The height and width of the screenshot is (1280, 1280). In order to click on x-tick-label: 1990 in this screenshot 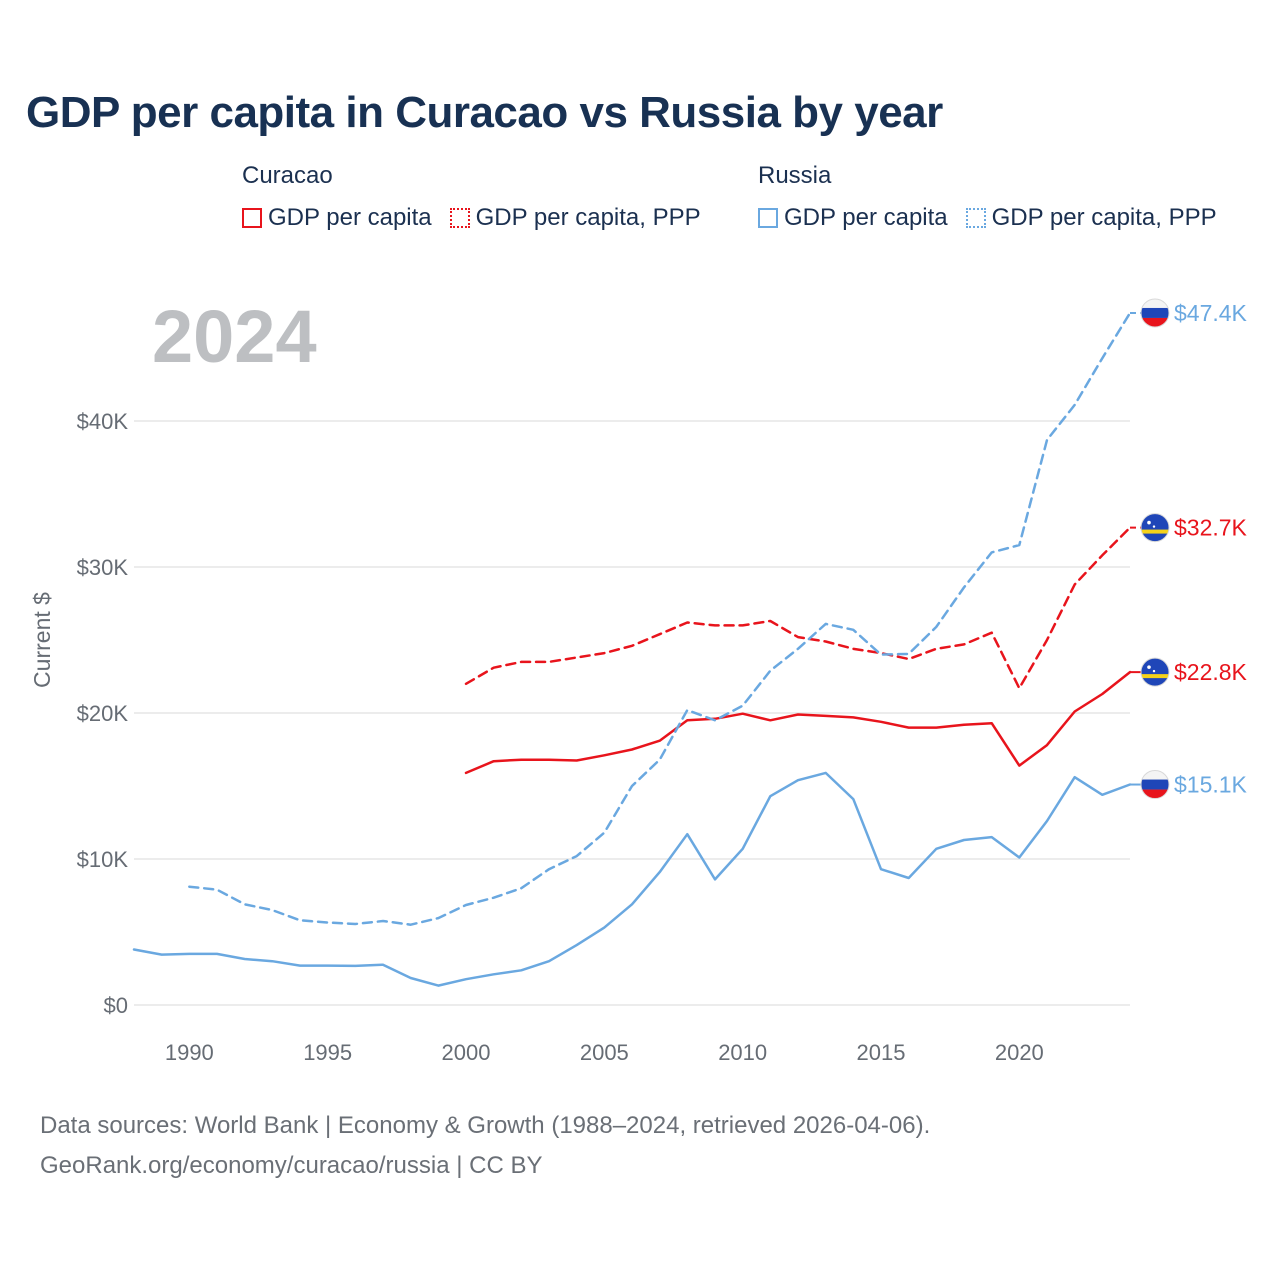, I will do `click(189, 1052)`.